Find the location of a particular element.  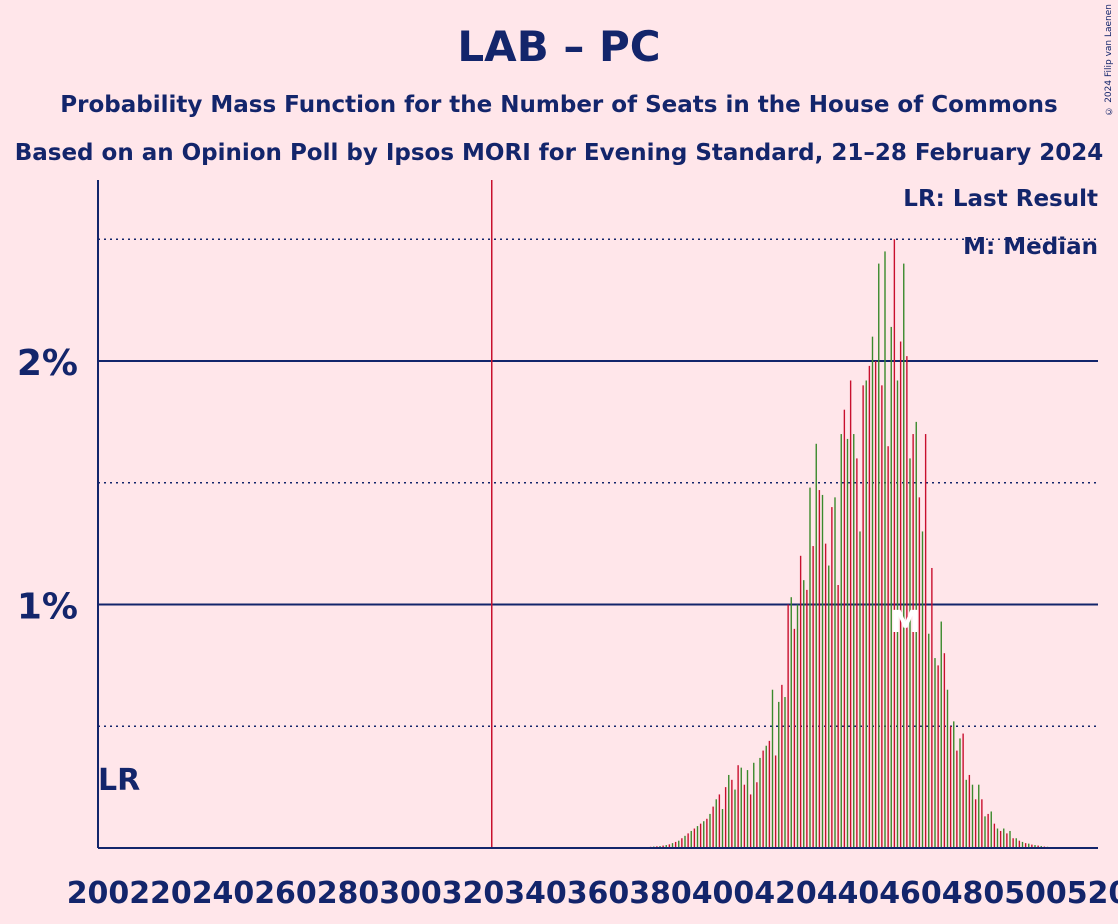

last-result-label: LR is located at coordinates (119, 780).